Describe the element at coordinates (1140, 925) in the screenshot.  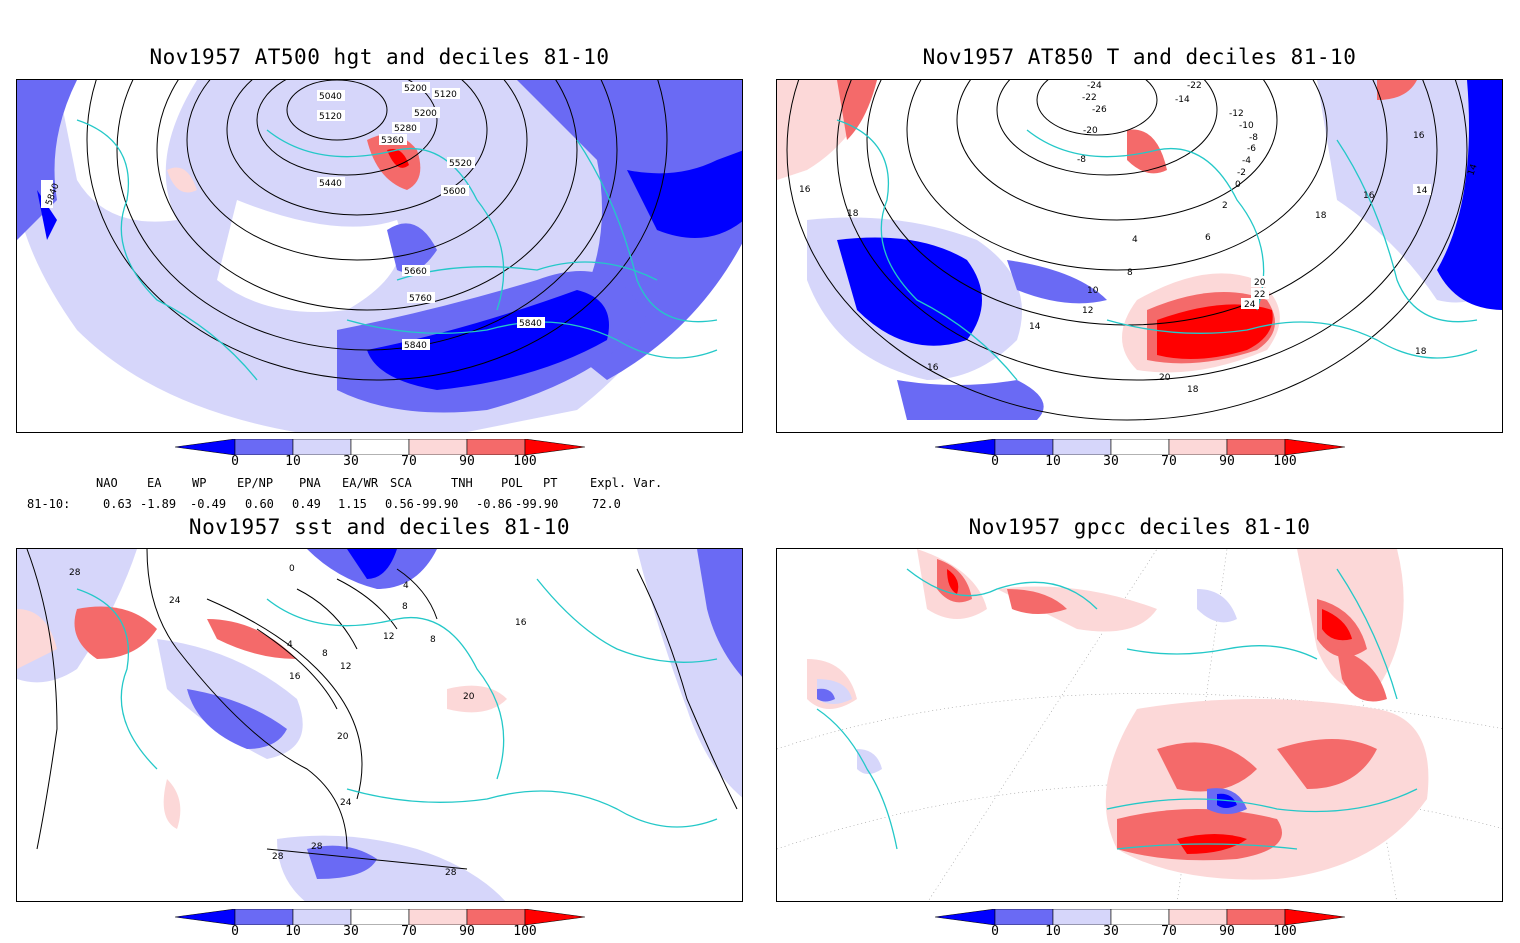
I see `colorbar-gpcc: 0 10 30 70 90 100` at that location.